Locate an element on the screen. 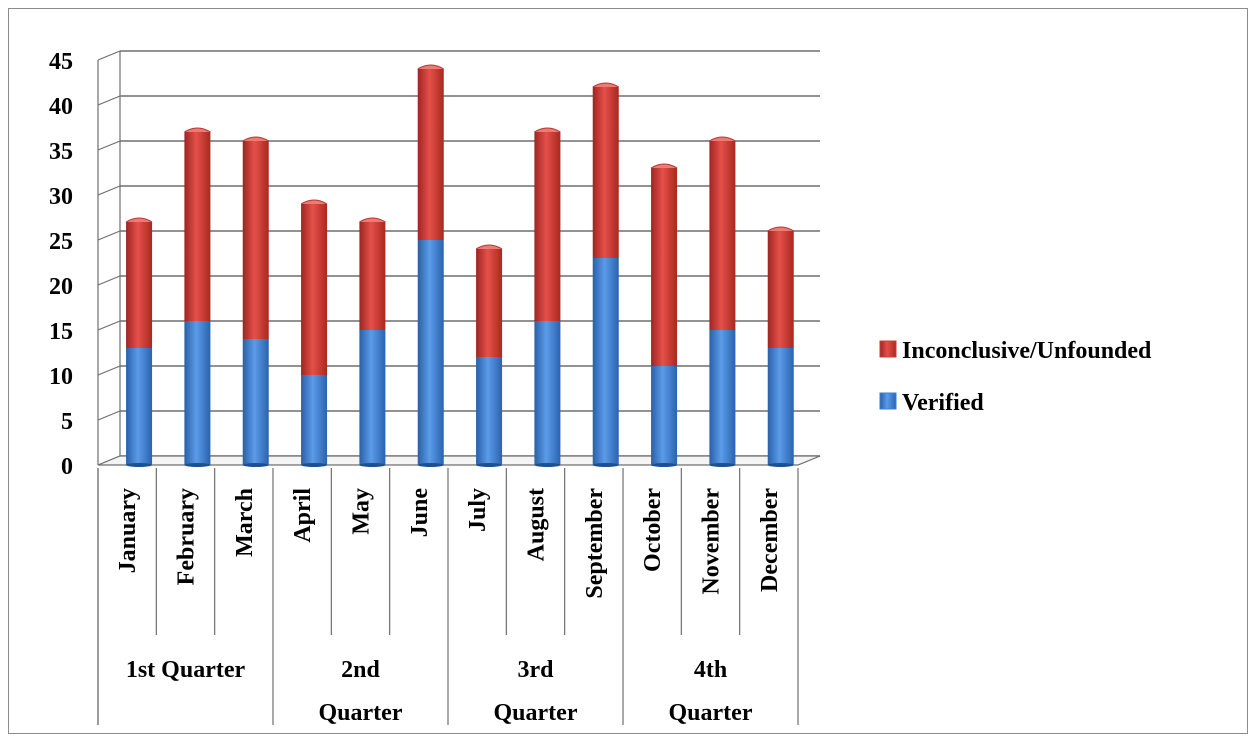 The image size is (1257, 742). bar-verified-september is located at coordinates (605, 361).